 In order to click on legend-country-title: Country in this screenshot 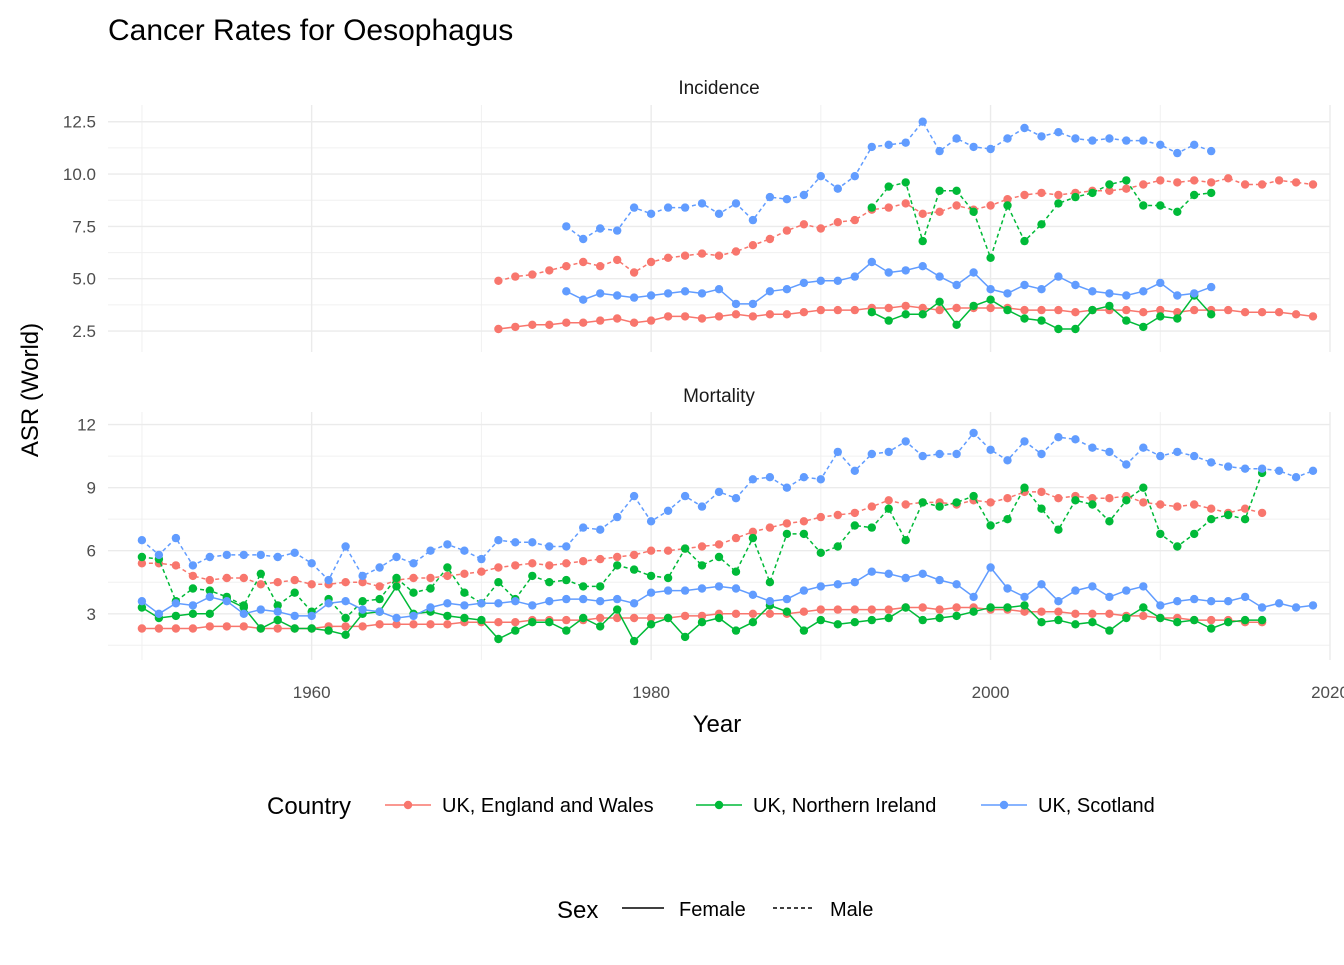, I will do `click(309, 806)`.